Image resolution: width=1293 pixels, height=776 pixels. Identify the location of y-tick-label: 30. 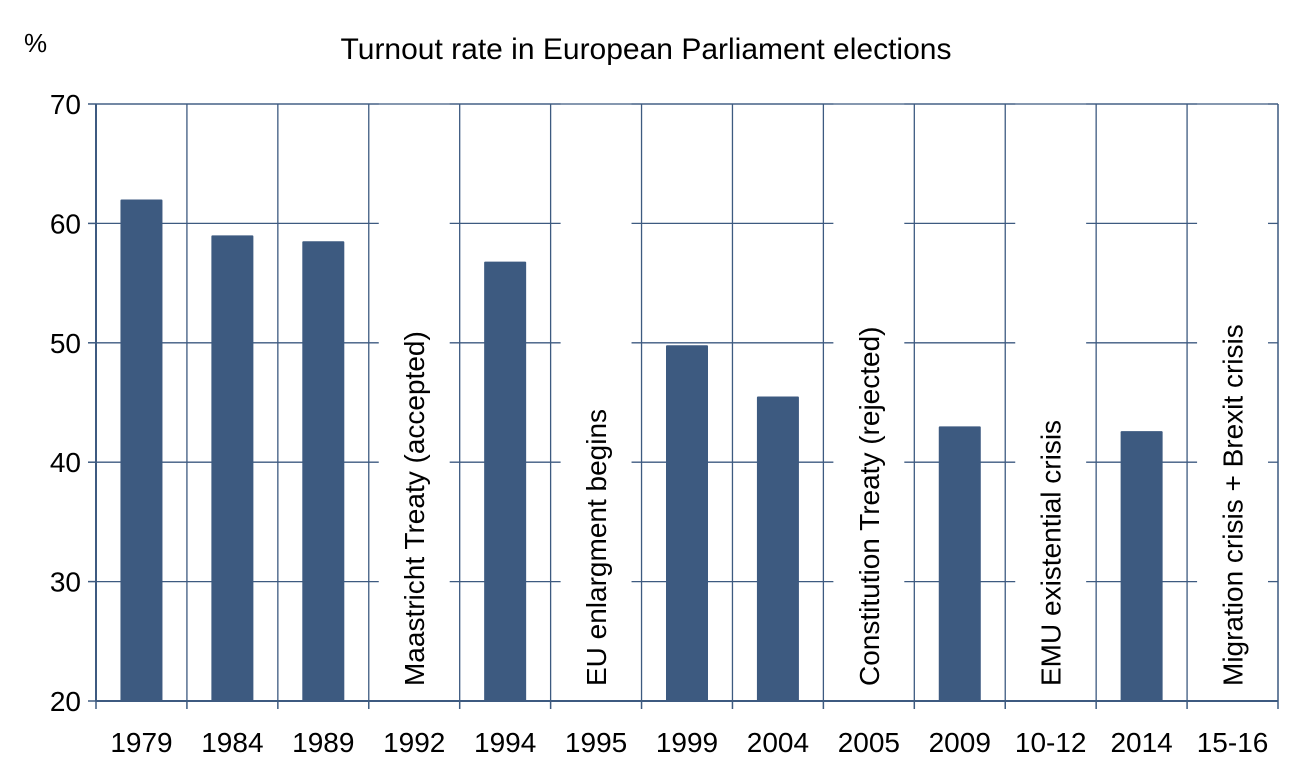
(65, 582).